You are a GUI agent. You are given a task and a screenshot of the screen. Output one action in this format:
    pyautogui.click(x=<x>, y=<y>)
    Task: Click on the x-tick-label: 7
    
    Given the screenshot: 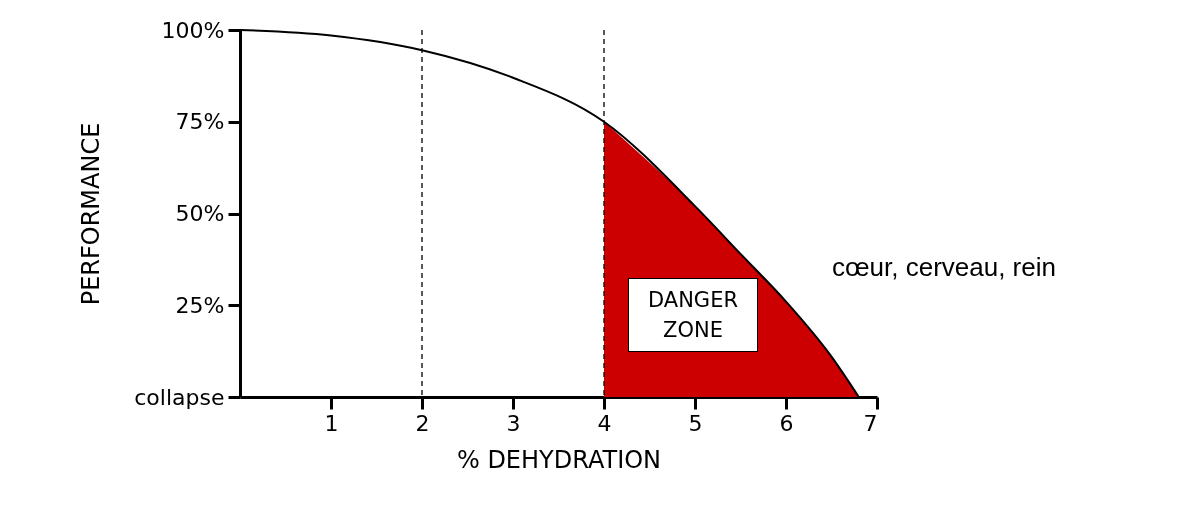 What is the action you would take?
    pyautogui.click(x=870, y=423)
    